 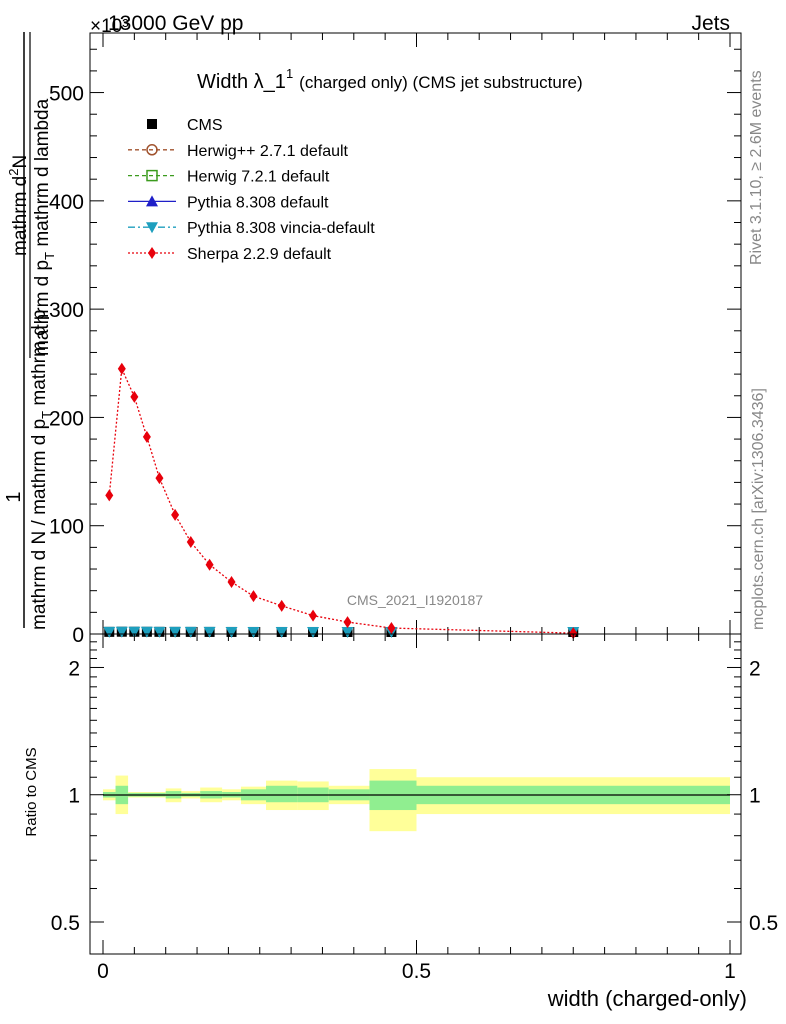 I want to click on ylabel-den2-rest: mathrm d lambda, so click(x=42, y=172).